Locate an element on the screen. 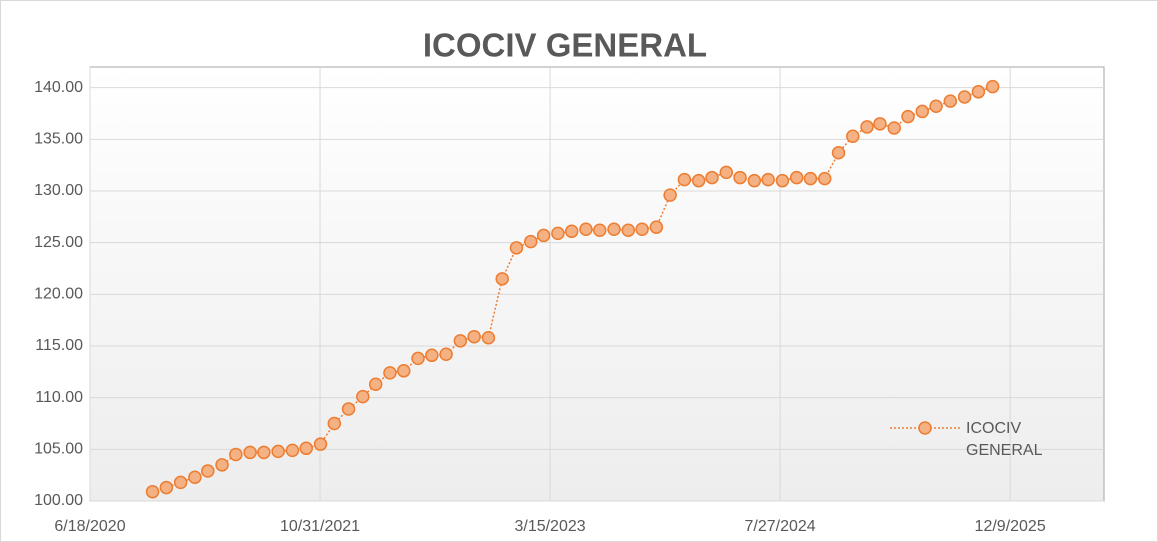 This screenshot has height=542, width=1158. chart-title: ICOCIV GENERAL is located at coordinates (565, 45).